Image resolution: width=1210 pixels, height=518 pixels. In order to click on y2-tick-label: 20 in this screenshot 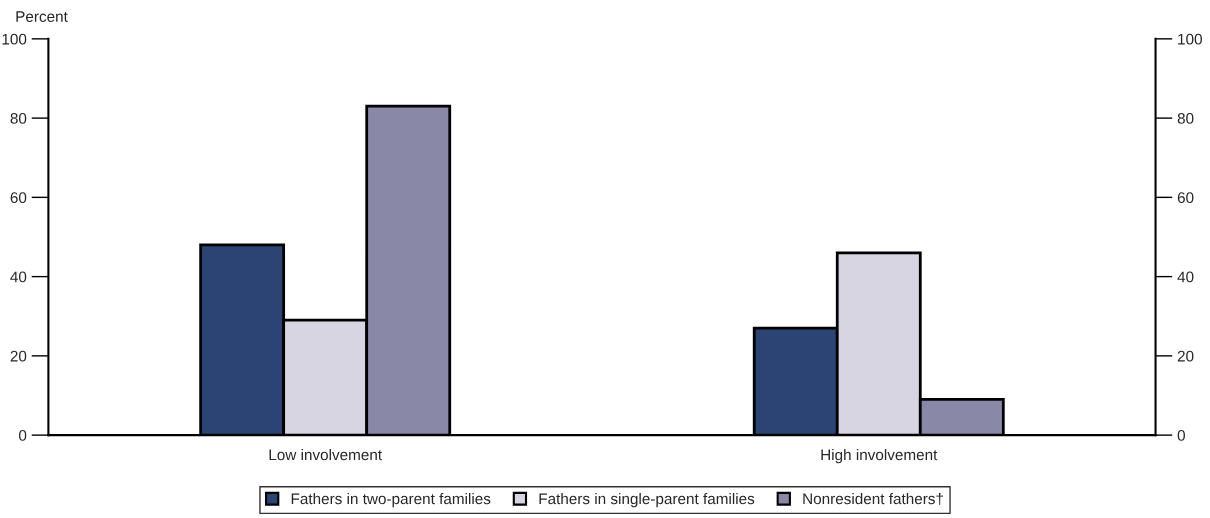, I will do `click(1185, 356)`.